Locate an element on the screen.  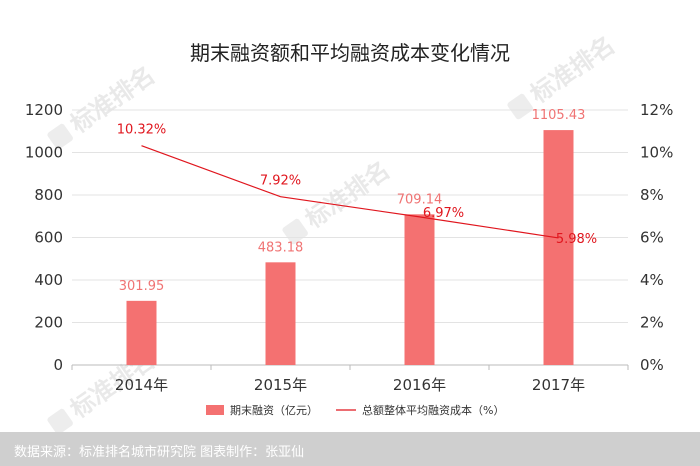
x-tick-label: 2017年 is located at coordinates (558, 385).